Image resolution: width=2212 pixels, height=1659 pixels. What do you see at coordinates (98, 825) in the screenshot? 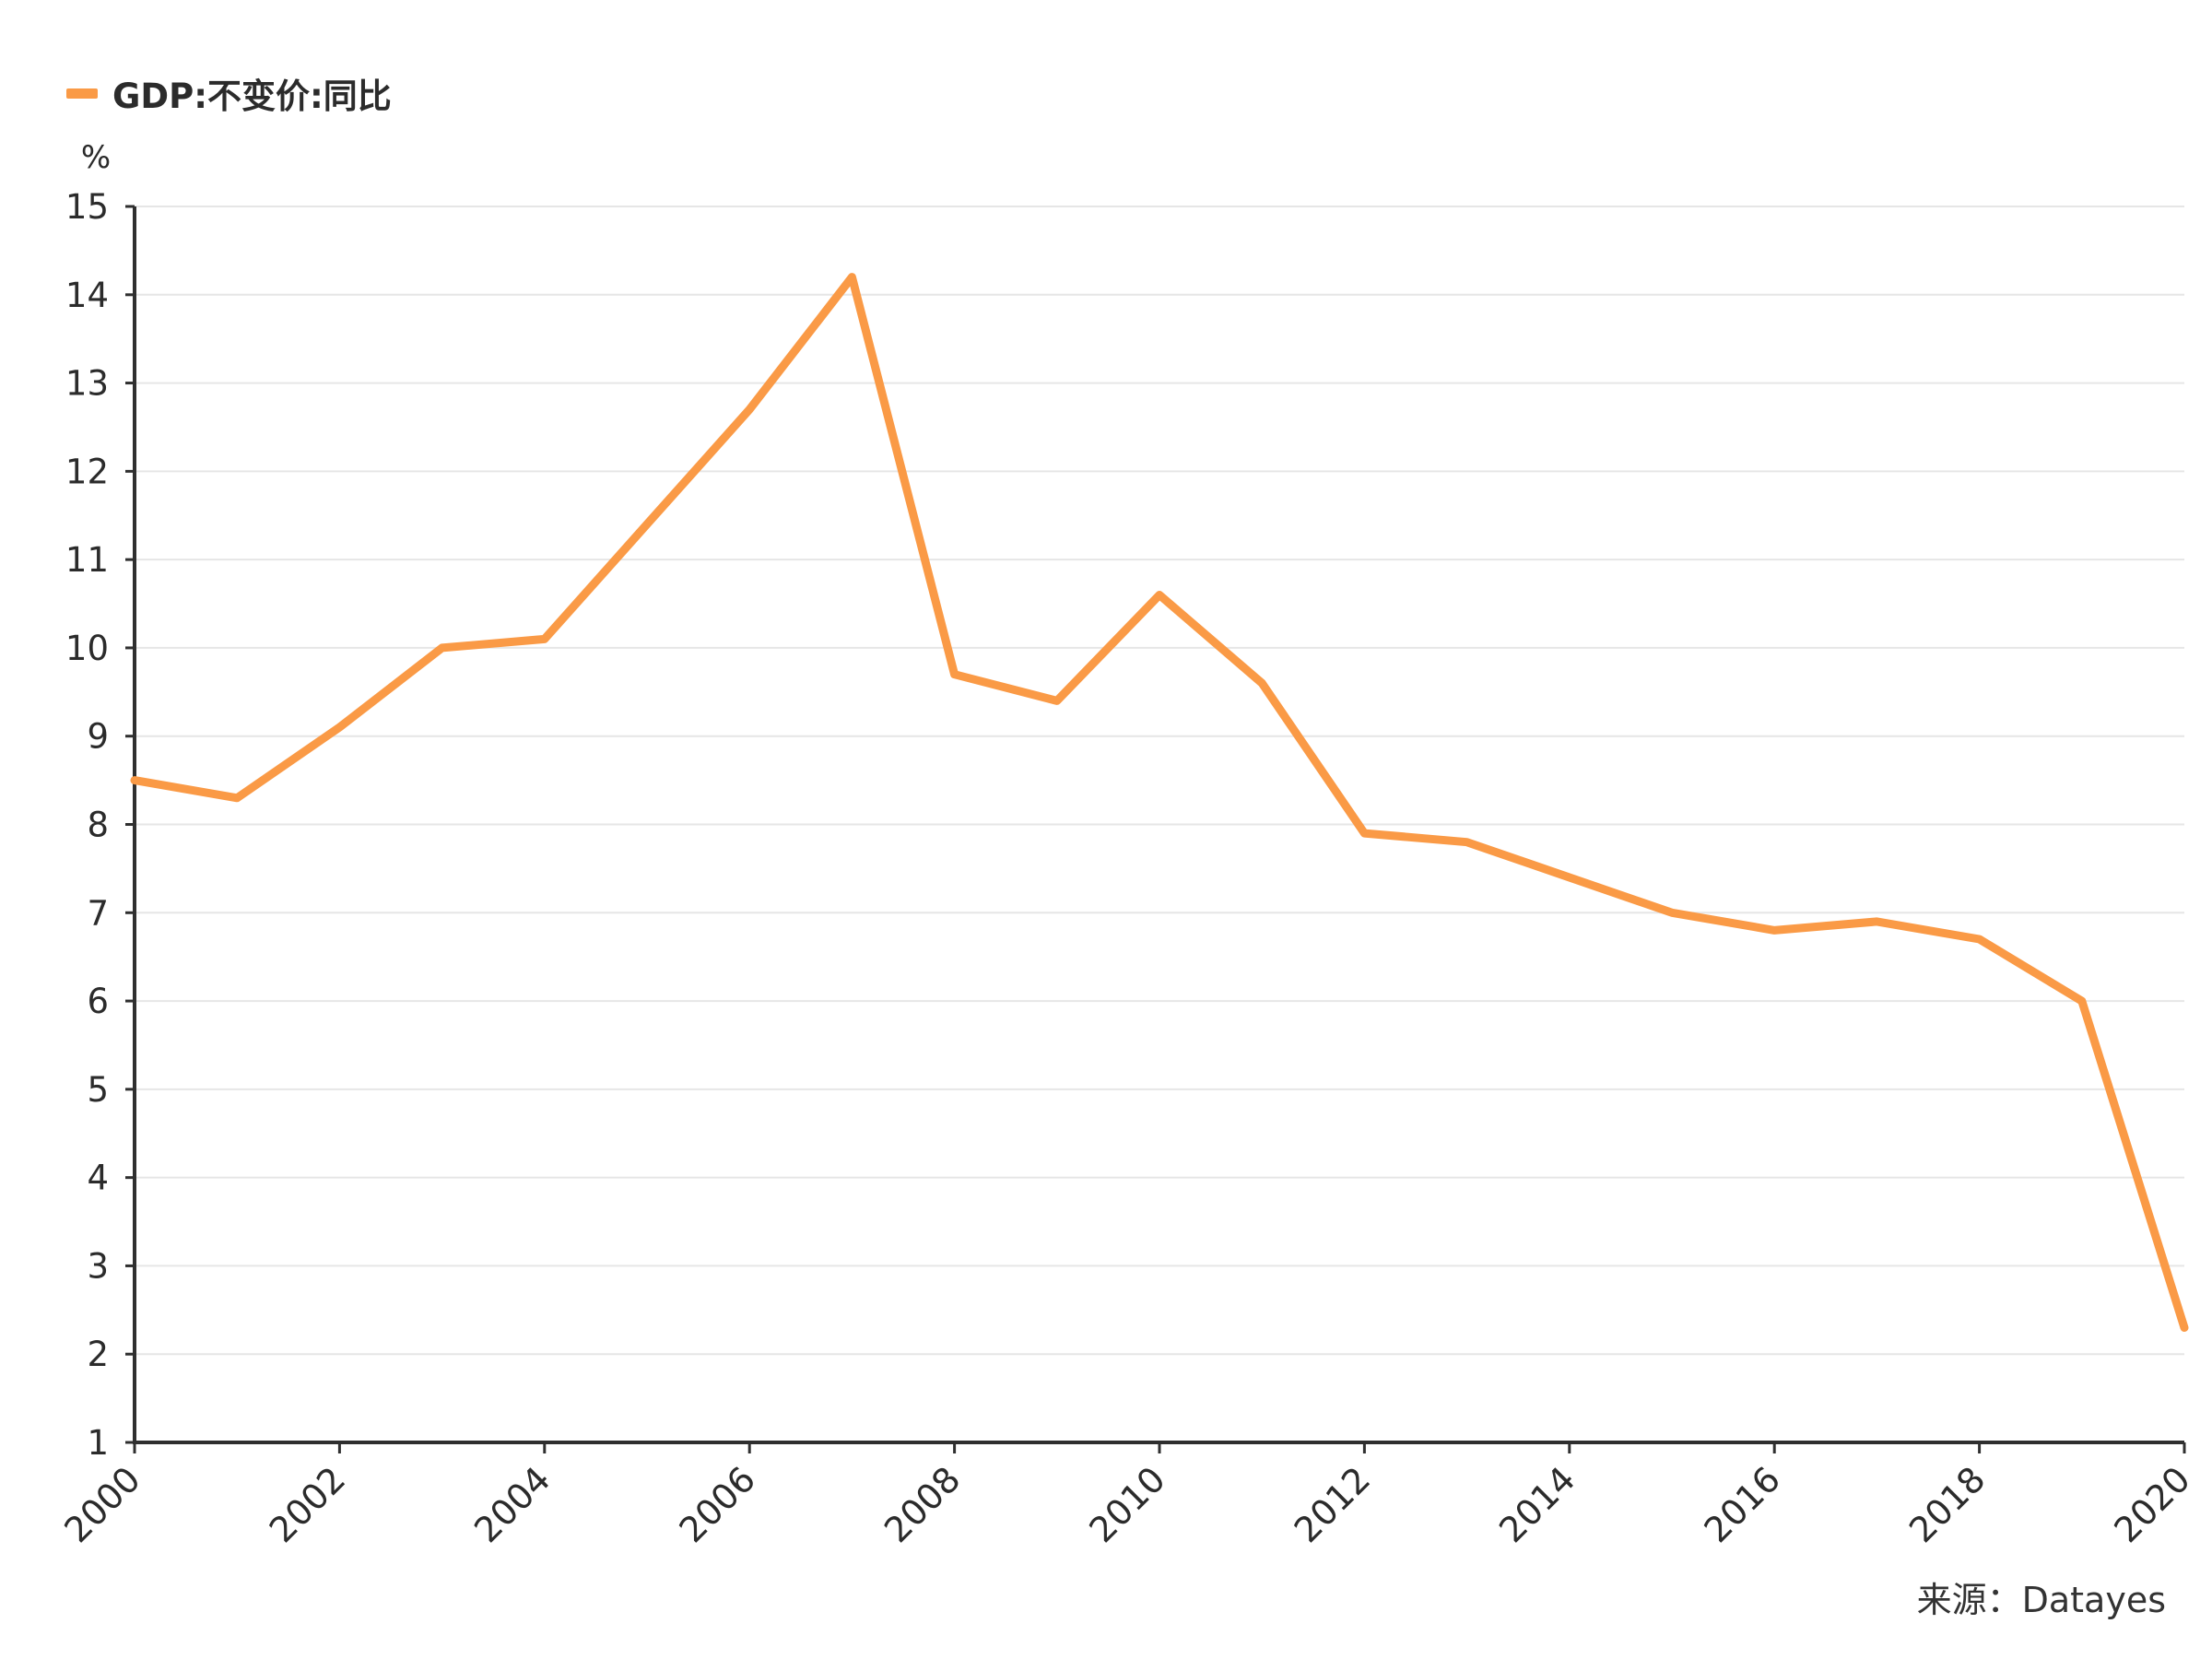
I see `y-tick-label: 8` at bounding box center [98, 825].